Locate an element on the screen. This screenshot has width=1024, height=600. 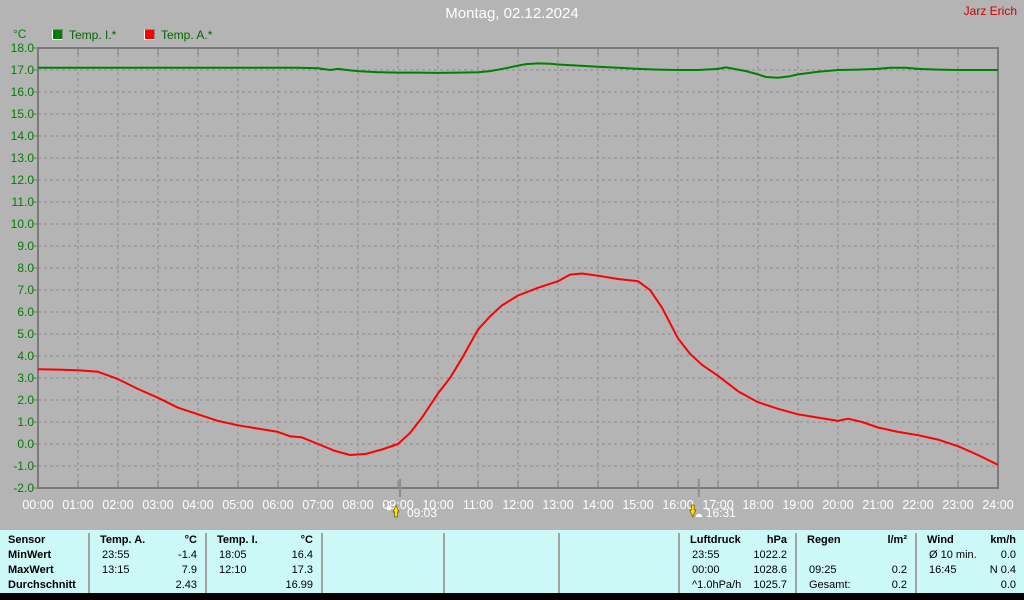
table-cell-value: -1.4 is located at coordinates (187, 555).